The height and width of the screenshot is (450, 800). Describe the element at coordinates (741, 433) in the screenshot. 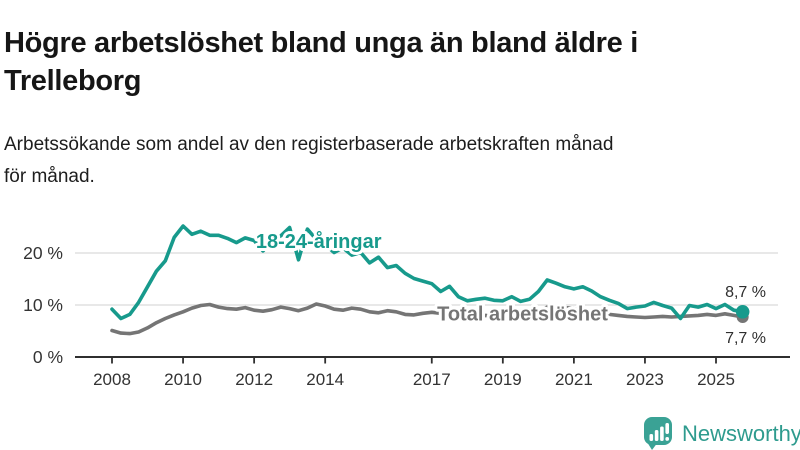

I see `brand-name: Newsworthy` at that location.